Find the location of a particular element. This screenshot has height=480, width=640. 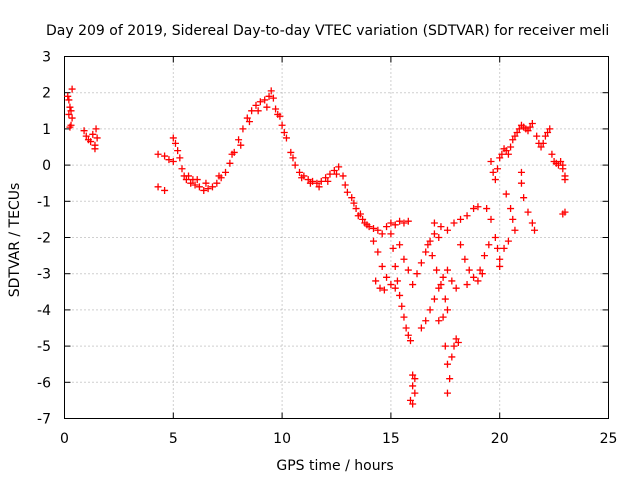

y-tick-label: 3 is located at coordinates (46, 58).